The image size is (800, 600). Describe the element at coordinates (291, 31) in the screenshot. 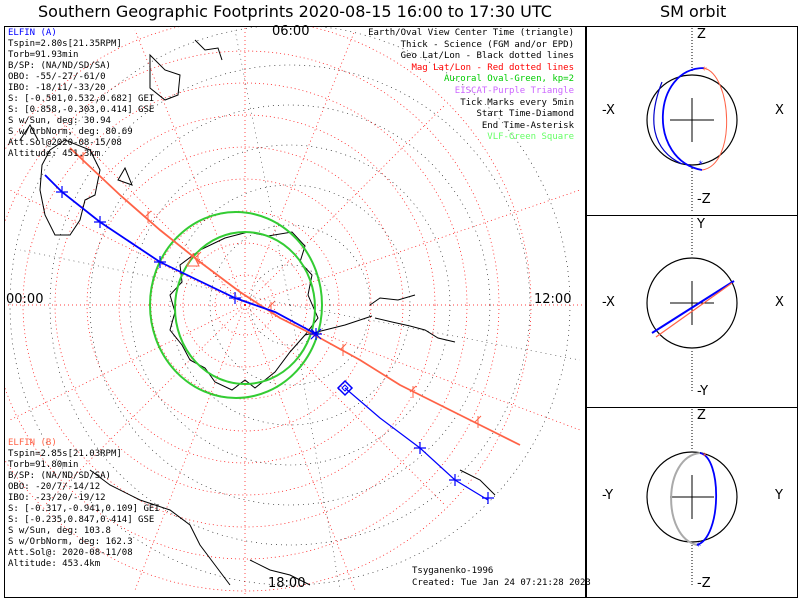

I see `time-label-top: 06:00` at that location.